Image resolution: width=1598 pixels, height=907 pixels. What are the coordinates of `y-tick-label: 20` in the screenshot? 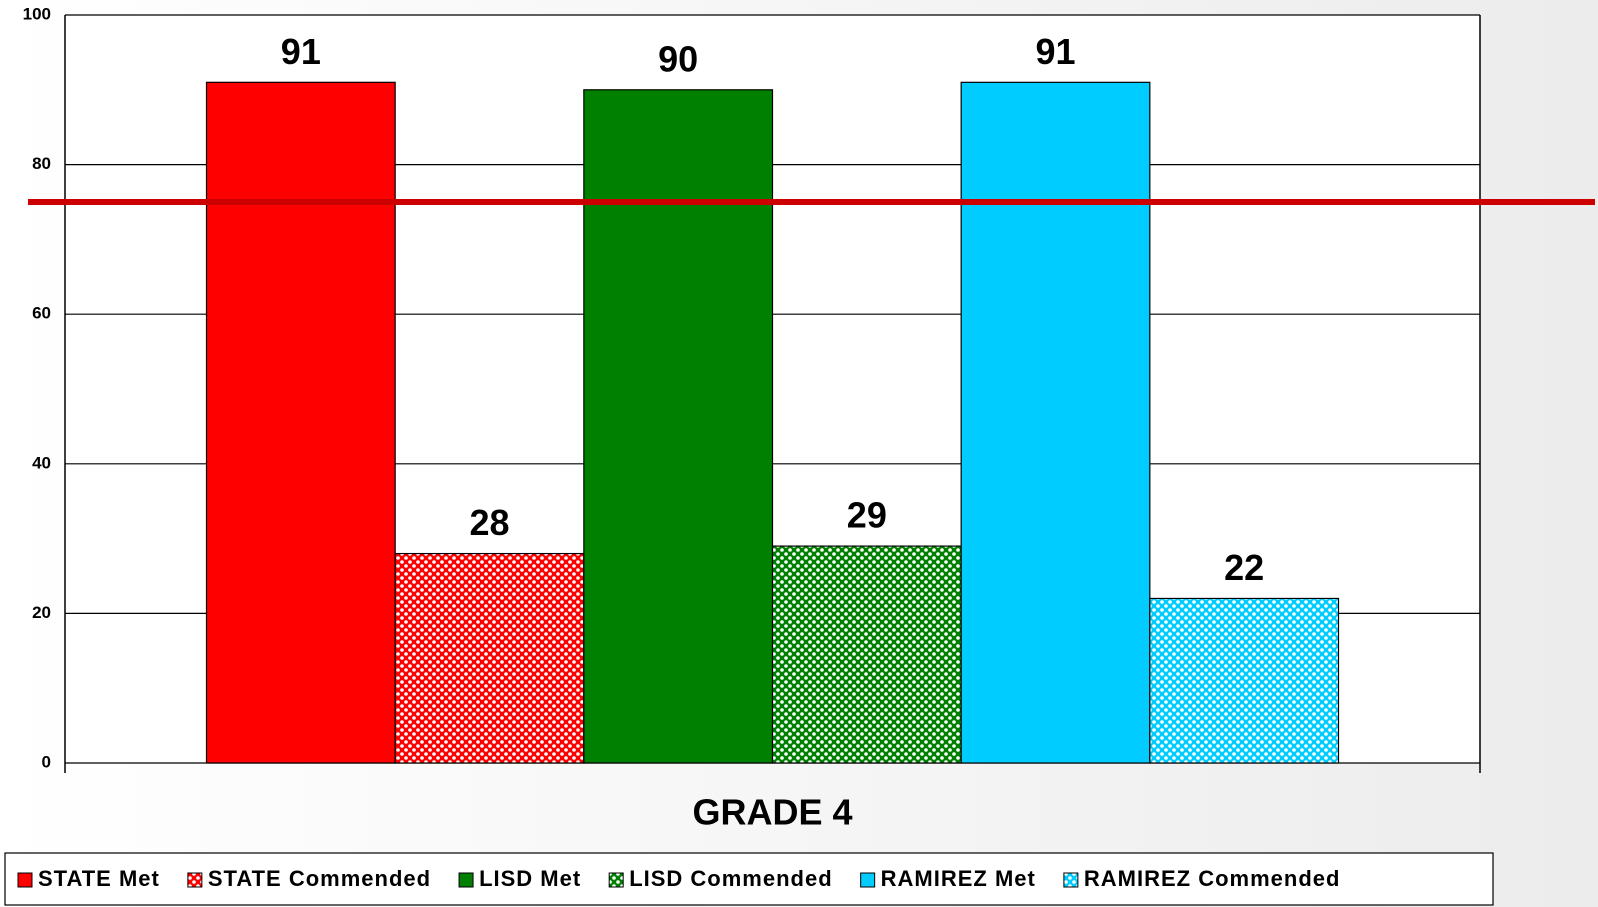 It's located at (41, 612).